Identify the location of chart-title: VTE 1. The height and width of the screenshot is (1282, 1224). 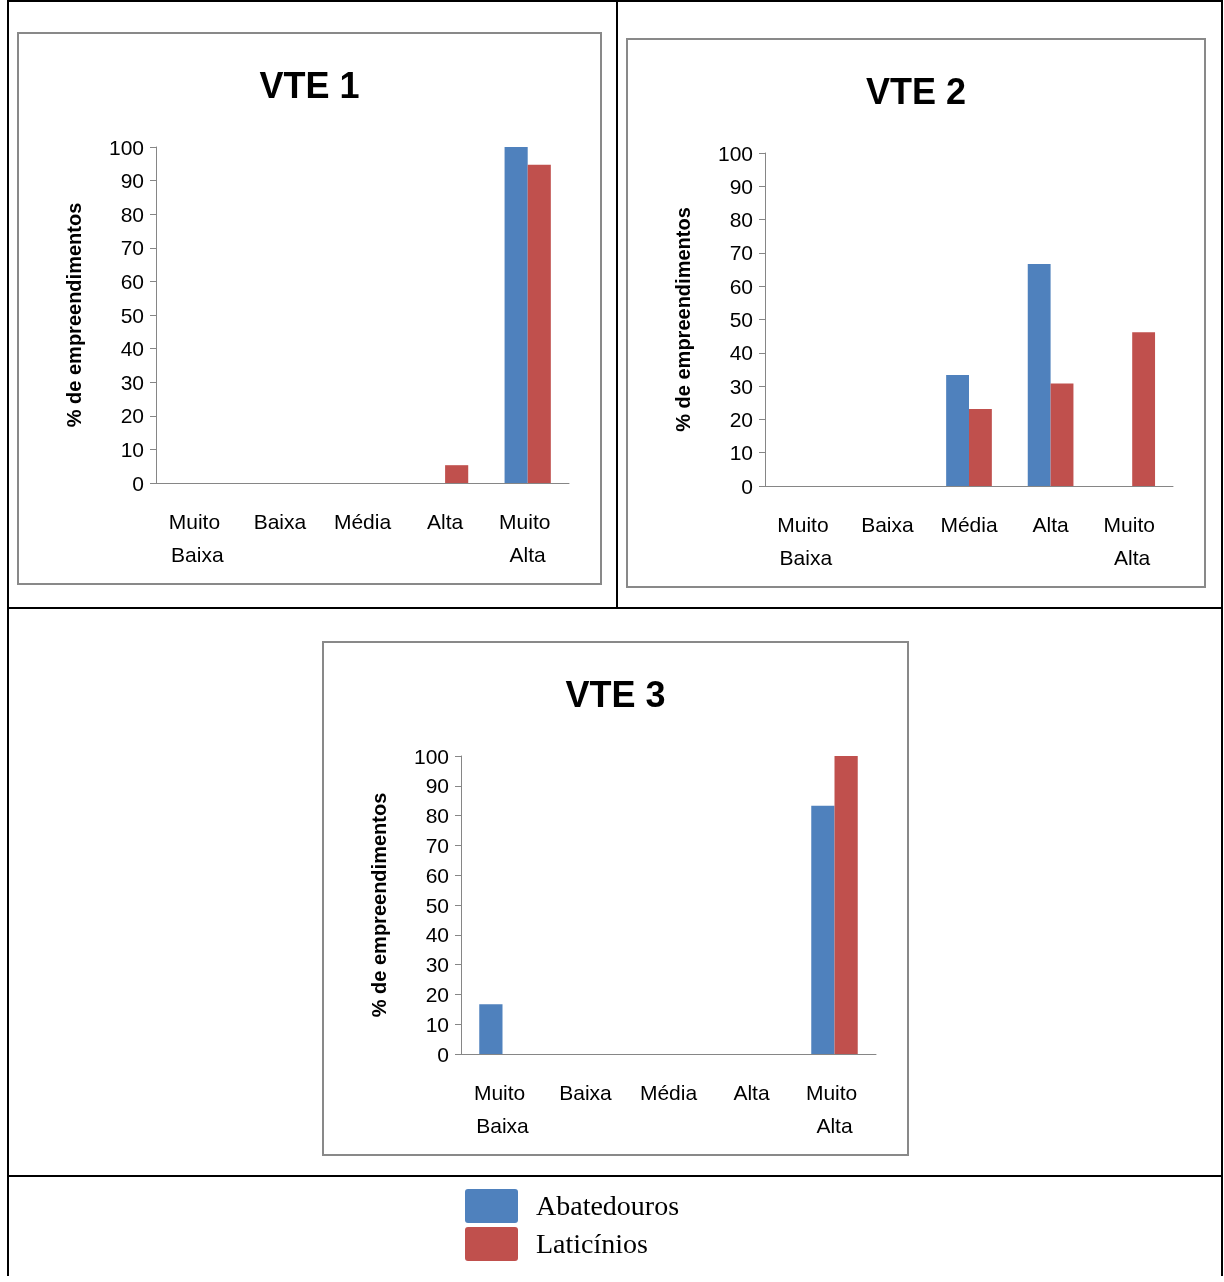
(309, 85).